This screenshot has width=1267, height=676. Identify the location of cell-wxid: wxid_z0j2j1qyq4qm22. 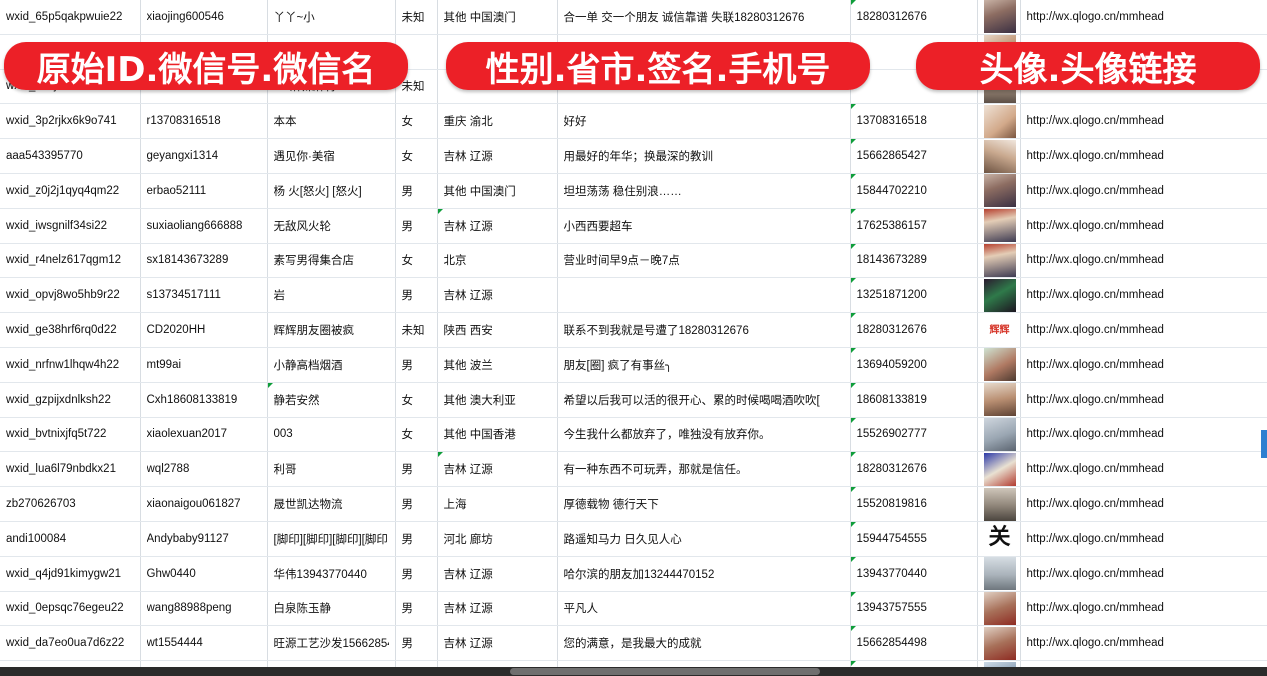
(70, 191).